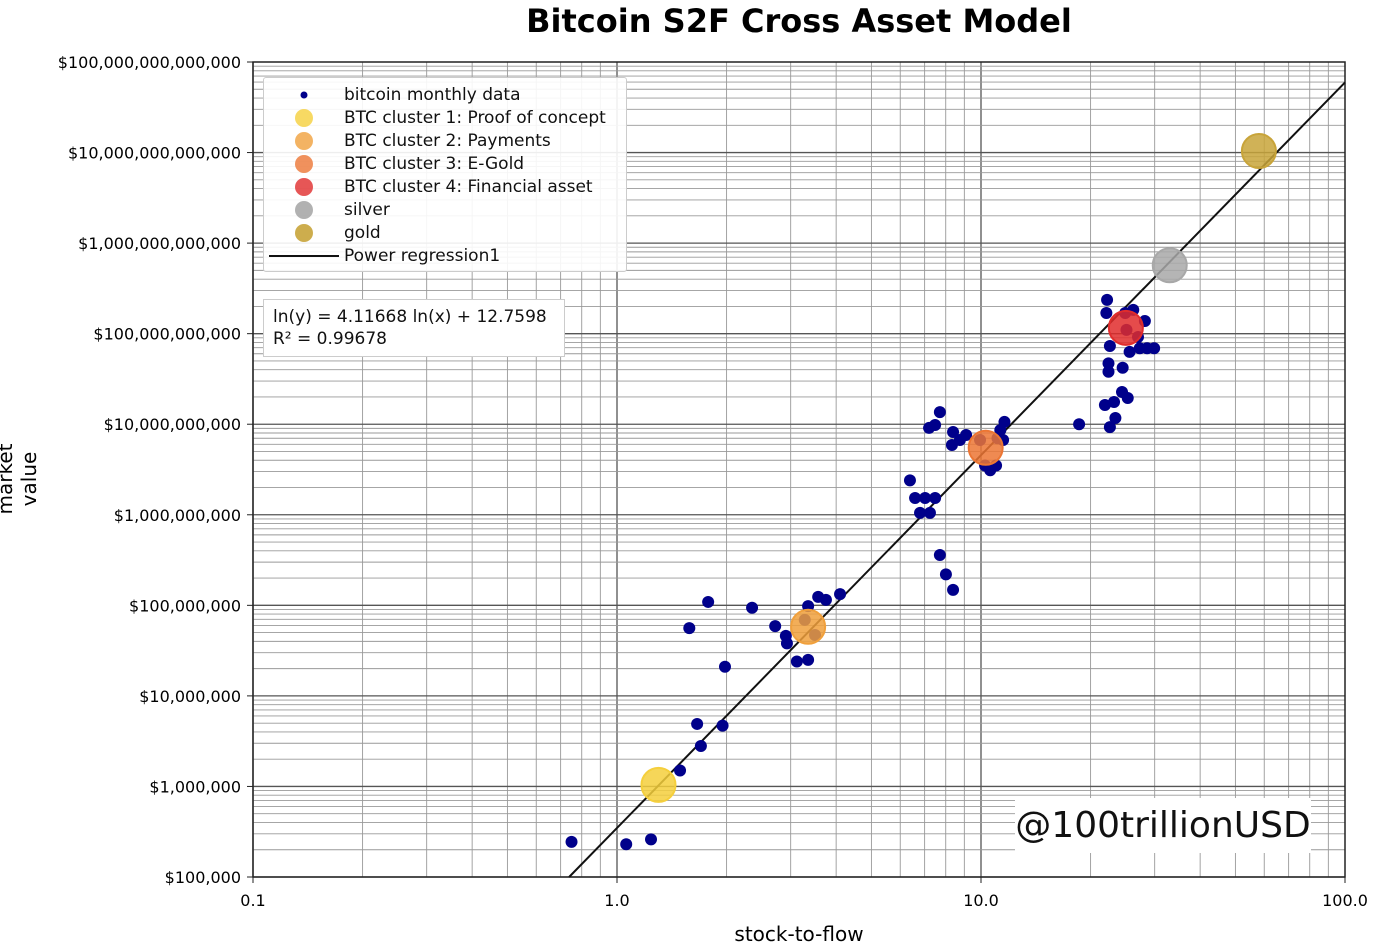 This screenshot has width=1400, height=949. I want to click on legend-label: Power regression1, so click(422, 255).